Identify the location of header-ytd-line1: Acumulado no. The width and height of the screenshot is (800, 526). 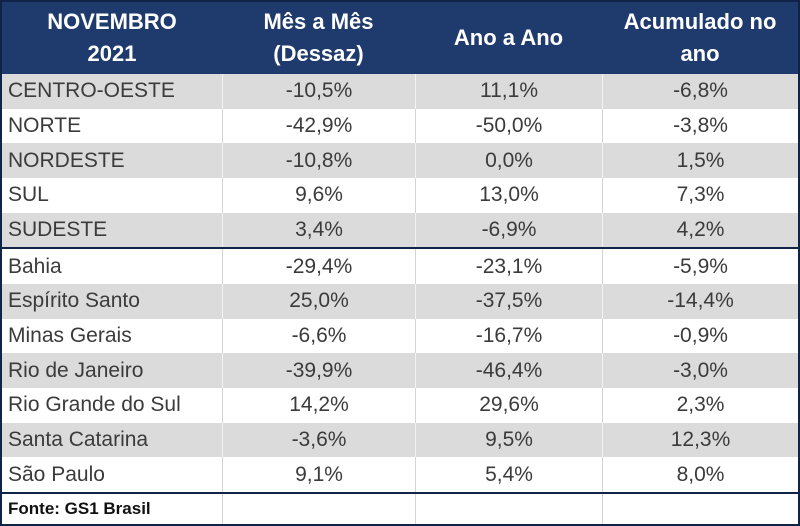
(700, 21).